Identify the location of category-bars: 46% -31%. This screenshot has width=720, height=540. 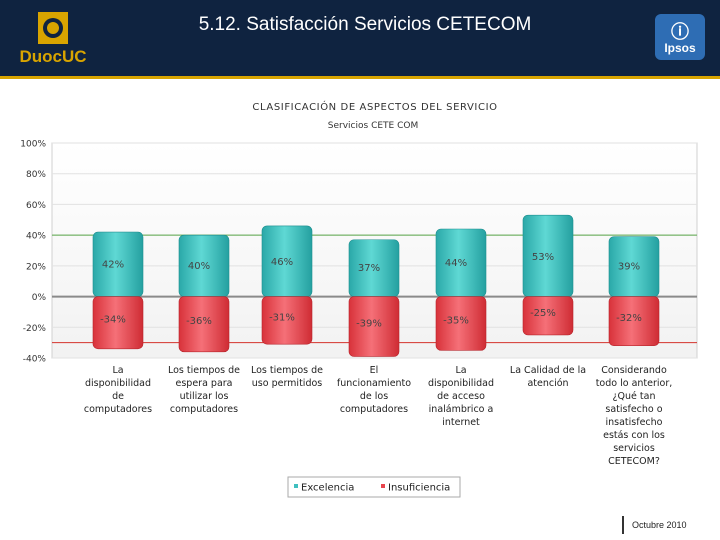
(287, 285).